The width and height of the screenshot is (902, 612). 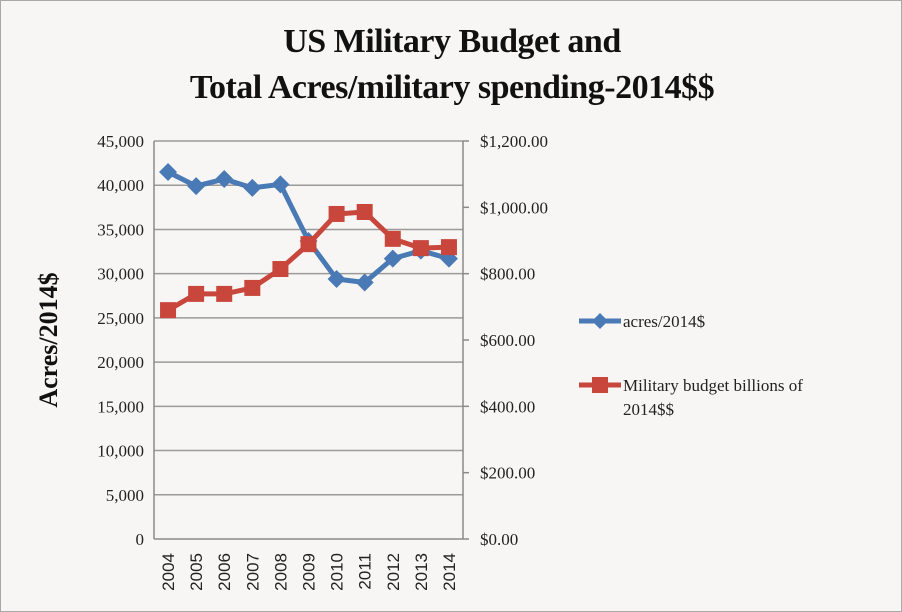 I want to click on x-tick-label: 2010, so click(x=337, y=572).